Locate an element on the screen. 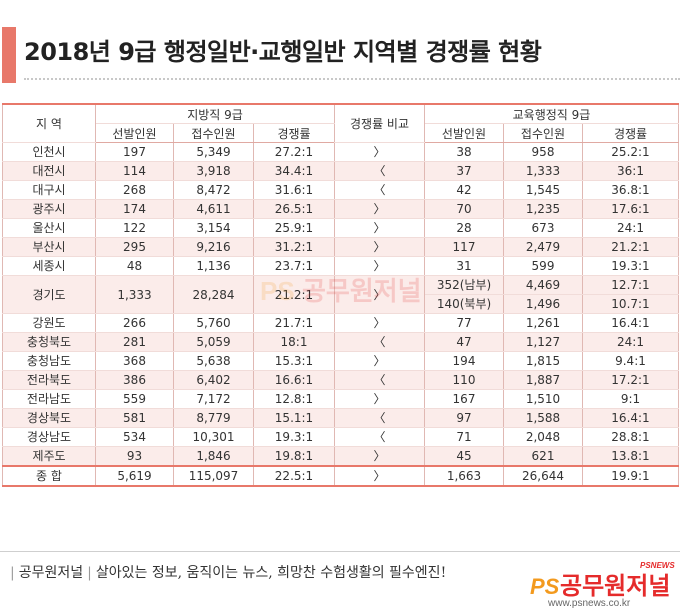 This screenshot has width=680, height=616. edu-applied-header: 접수인원 is located at coordinates (543, 133).